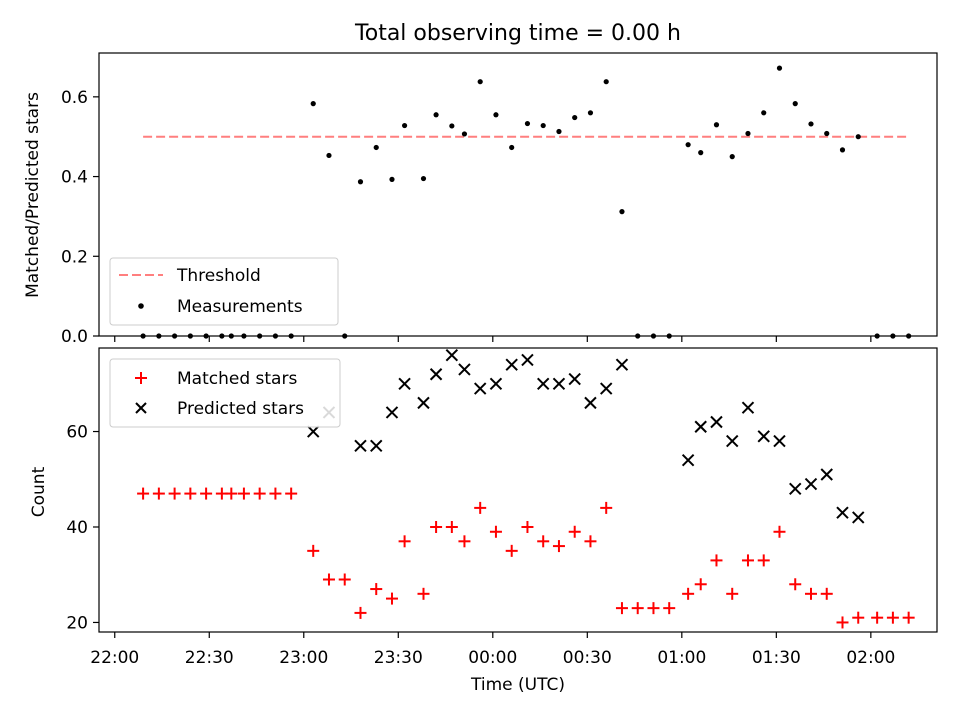 The height and width of the screenshot is (720, 960). Describe the element at coordinates (237, 379) in the screenshot. I see `matched-stars-legend-label: Matched stars` at that location.